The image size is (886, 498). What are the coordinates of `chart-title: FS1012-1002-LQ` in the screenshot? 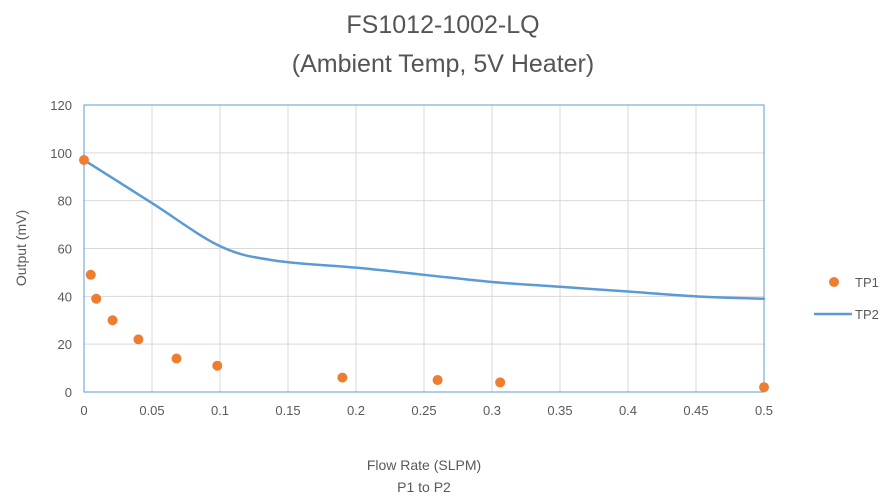 It's located at (442, 25).